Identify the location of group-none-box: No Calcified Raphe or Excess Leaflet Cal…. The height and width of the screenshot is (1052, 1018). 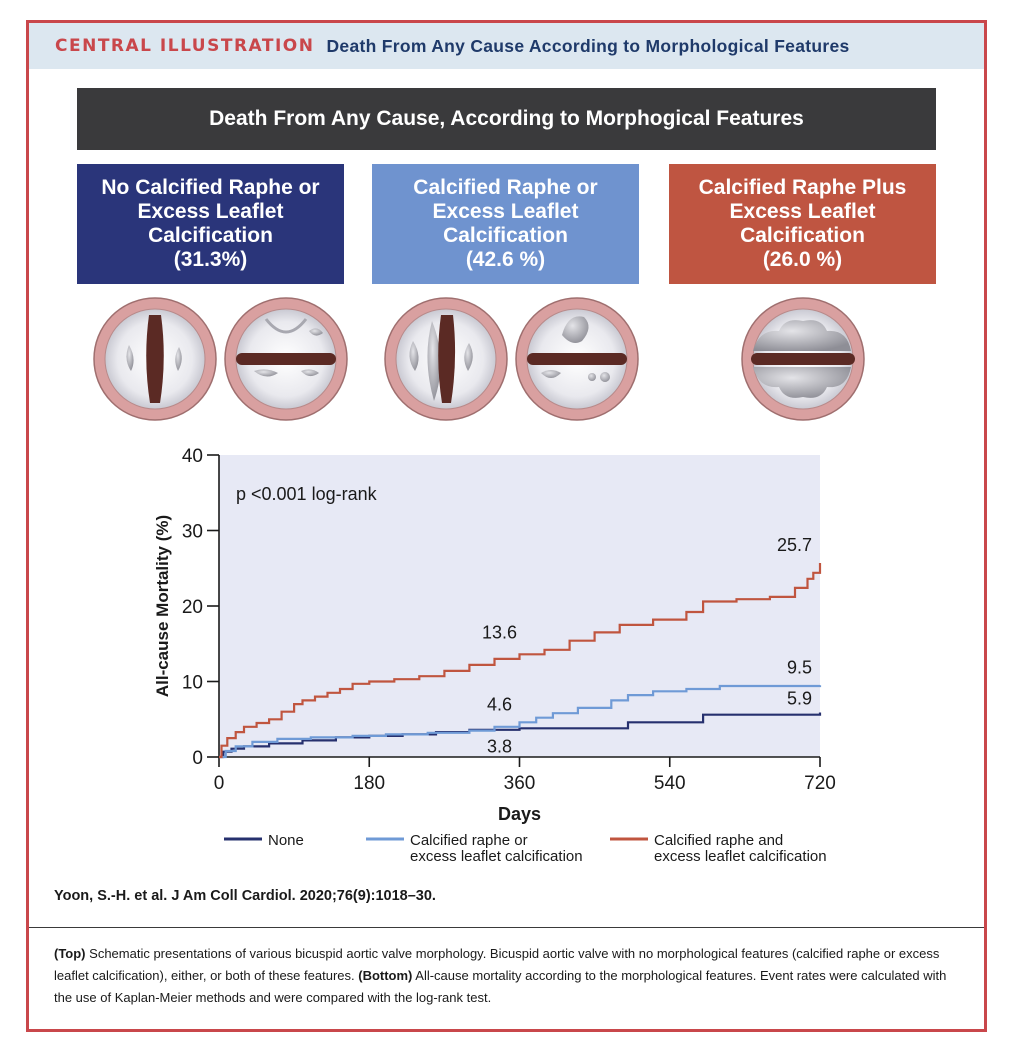
(210, 224).